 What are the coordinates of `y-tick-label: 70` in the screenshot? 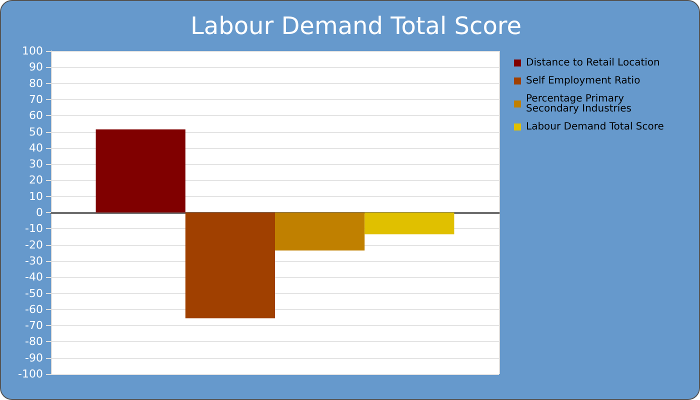 It's located at (36, 99).